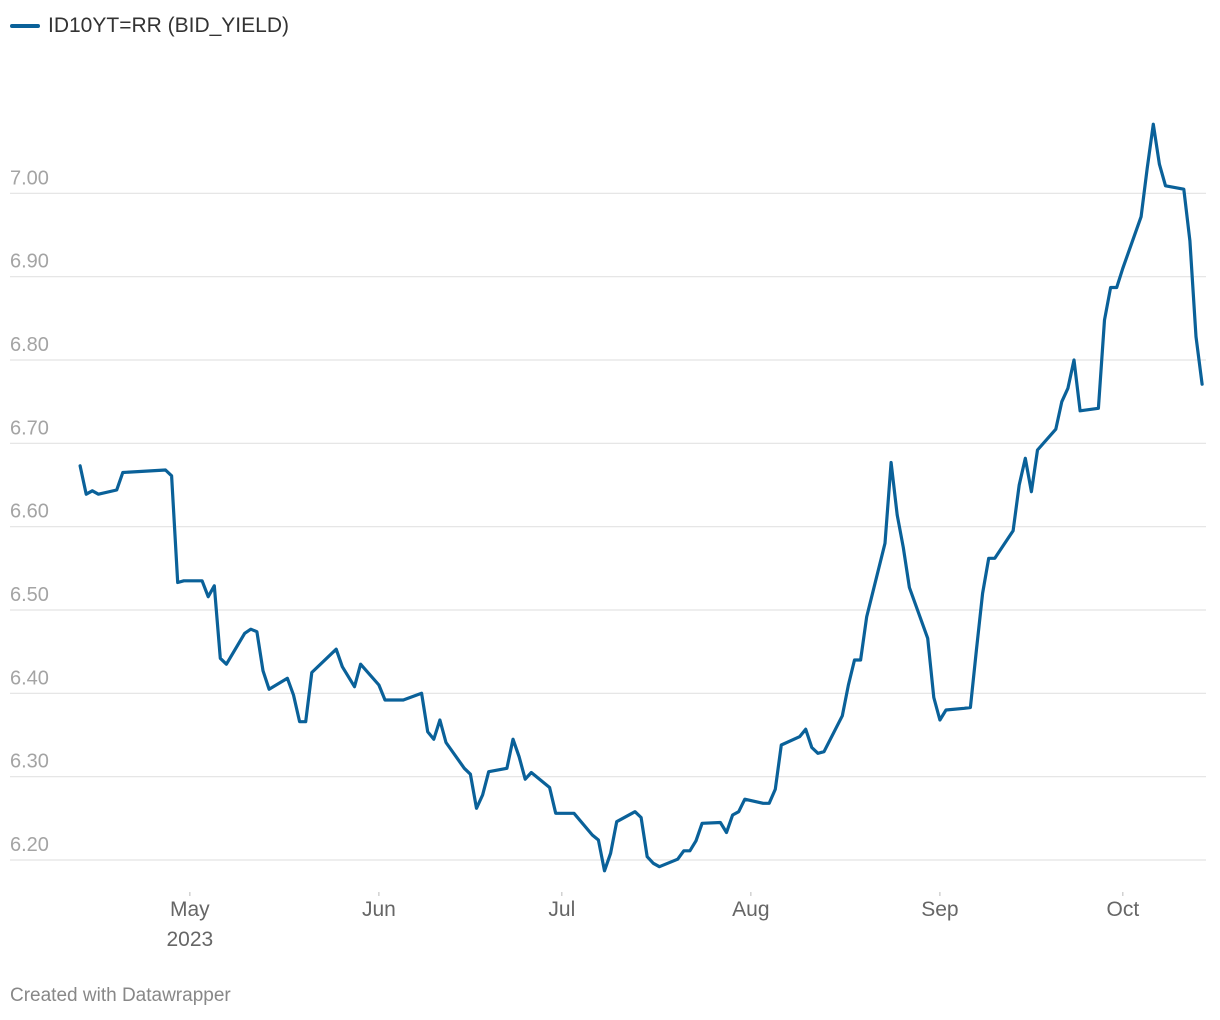 The image size is (1220, 1020). What do you see at coordinates (1122, 909) in the screenshot?
I see `x-tick-label: Oct` at bounding box center [1122, 909].